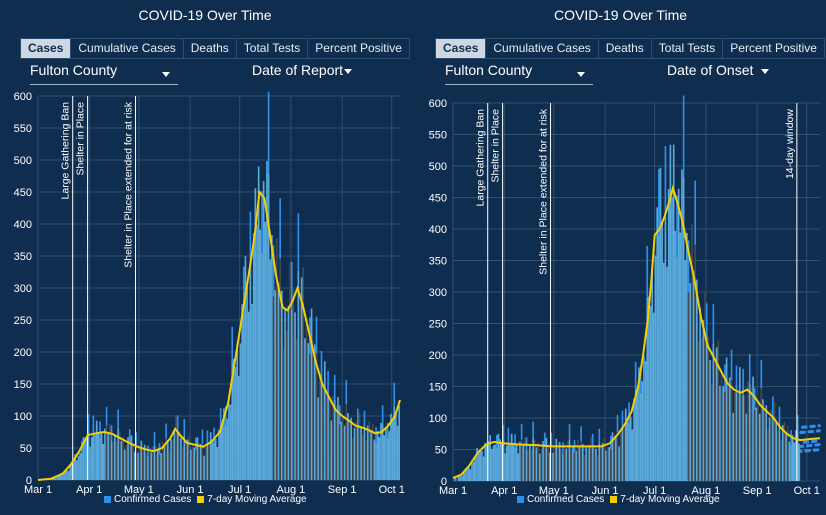 Image resolution: width=826 pixels, height=515 pixels. I want to click on y-tick-label: 50, so click(26, 449).